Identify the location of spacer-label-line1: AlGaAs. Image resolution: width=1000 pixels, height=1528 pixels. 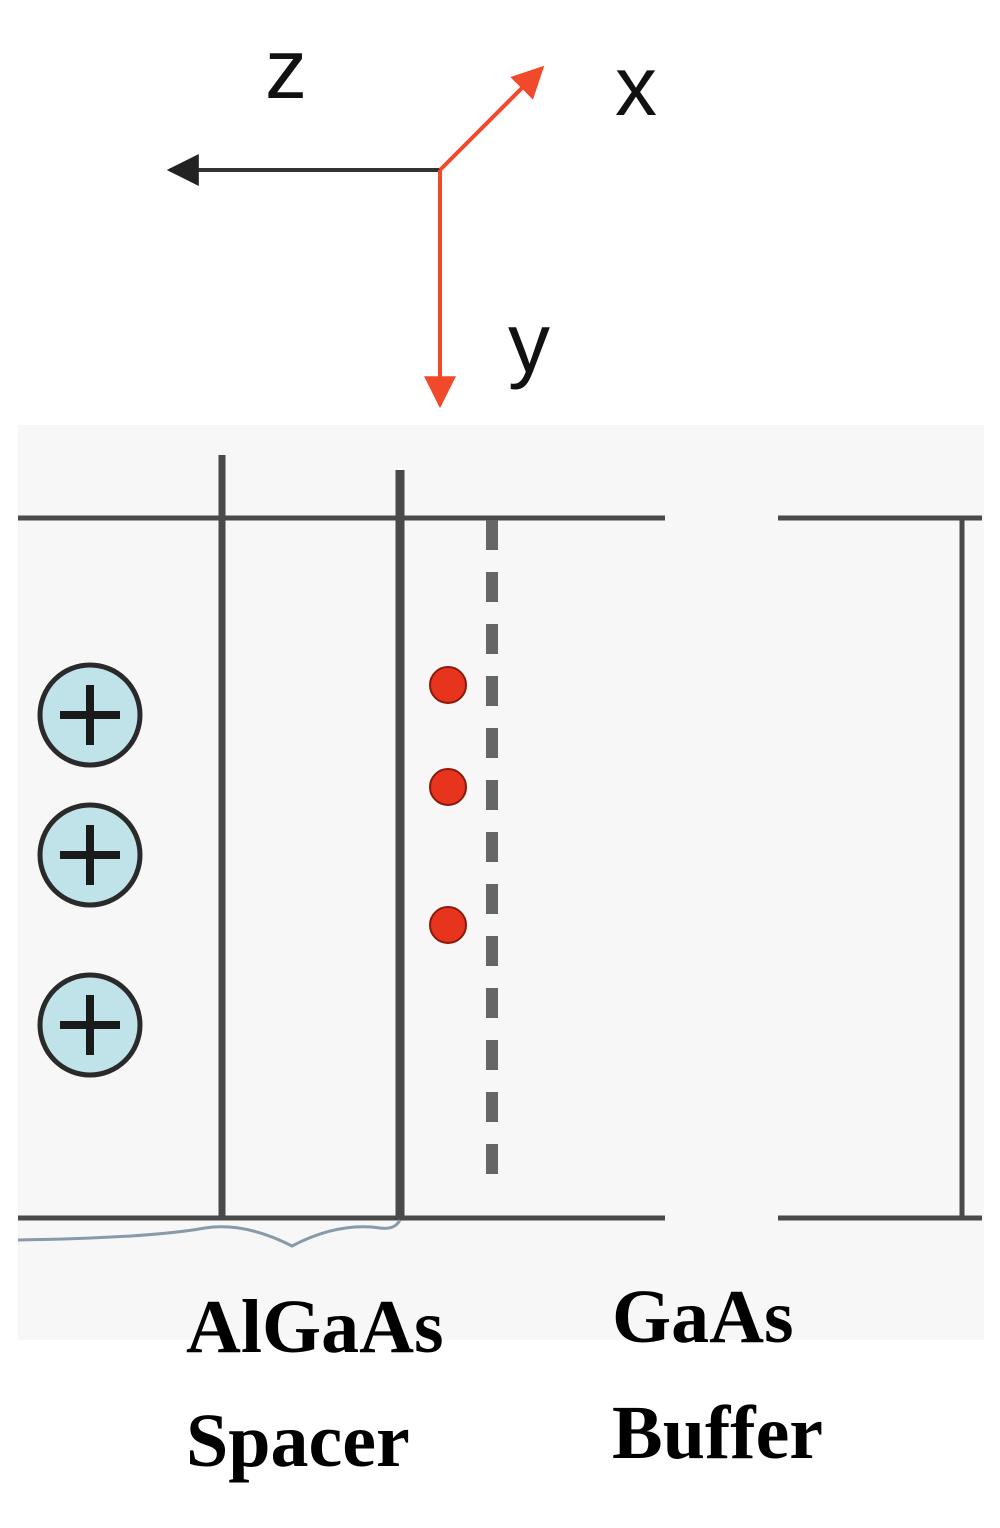
(315, 1327).